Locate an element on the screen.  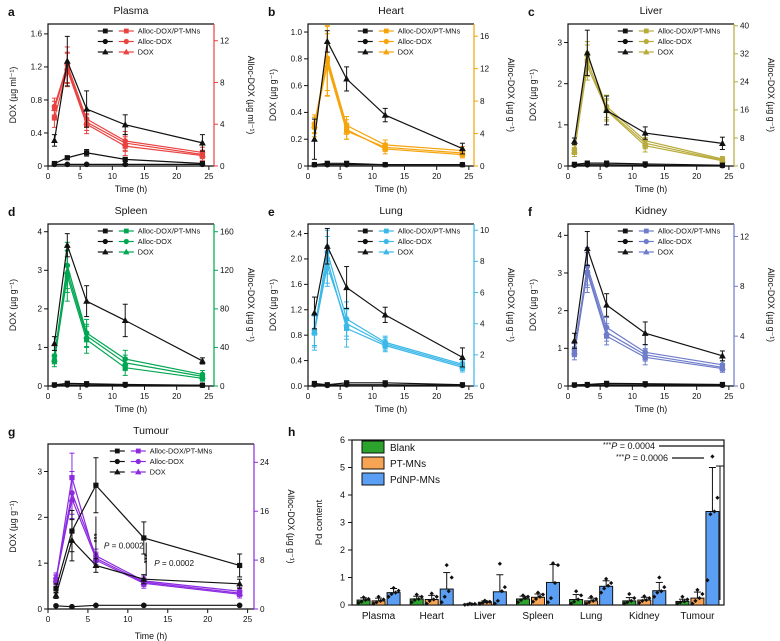
svg-text: 10 is located at coordinates (373, 176).